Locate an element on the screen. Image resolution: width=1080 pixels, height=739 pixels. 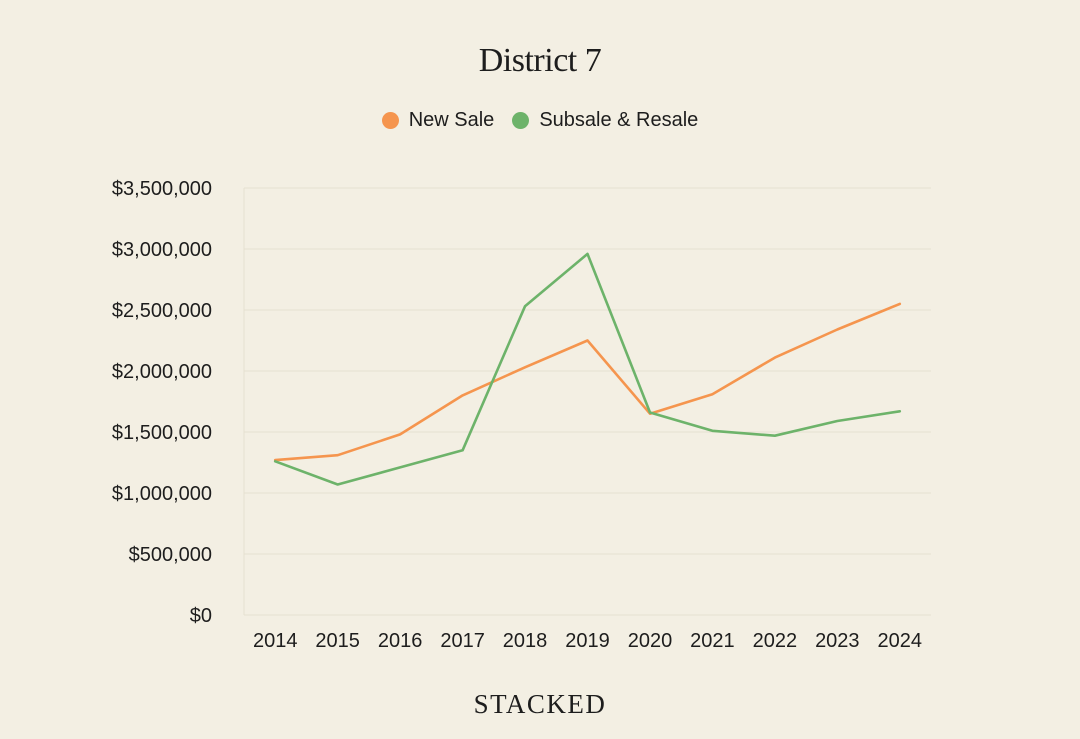
y-tick-label: $3,500,000 is located at coordinates (162, 189).